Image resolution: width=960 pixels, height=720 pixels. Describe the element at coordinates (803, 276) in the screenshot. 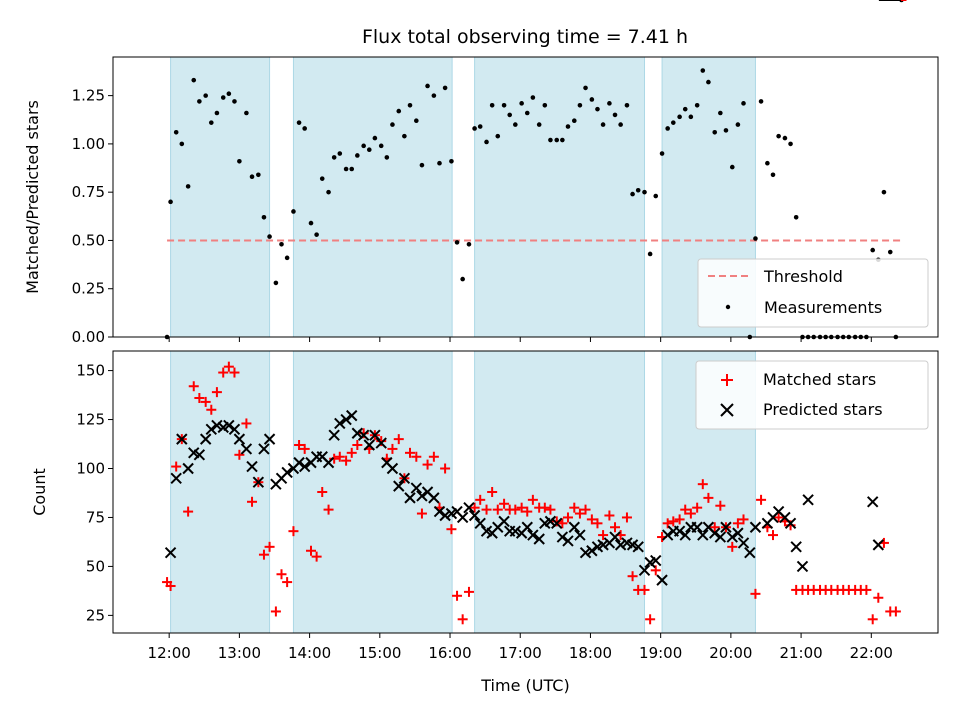

I see `legend-threshold-label: Threshold` at that location.